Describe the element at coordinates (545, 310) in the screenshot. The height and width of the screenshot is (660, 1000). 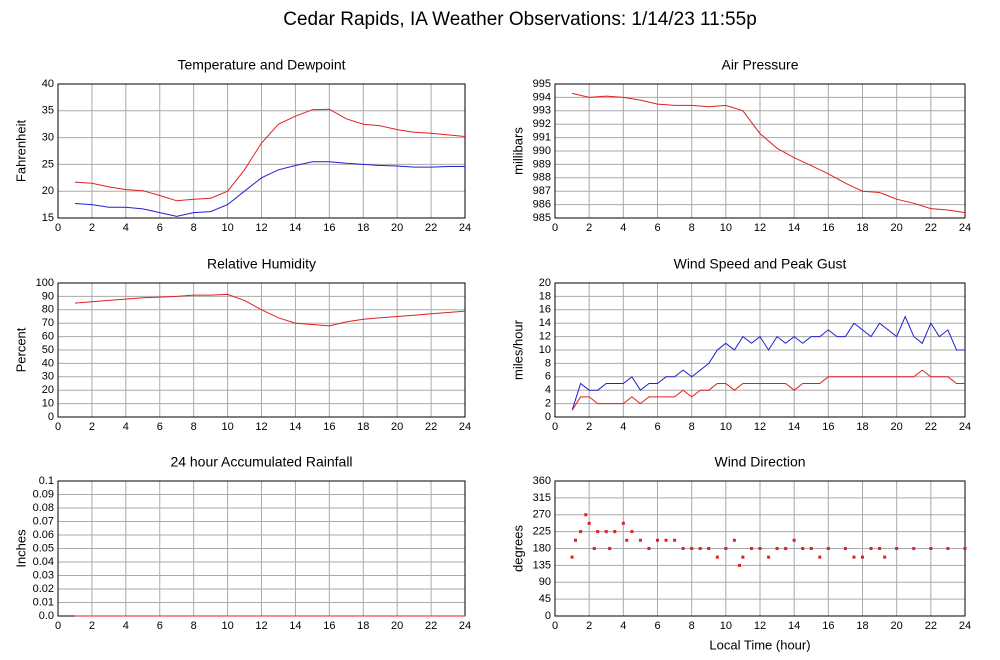
I see `y-tick-label: 16` at that location.